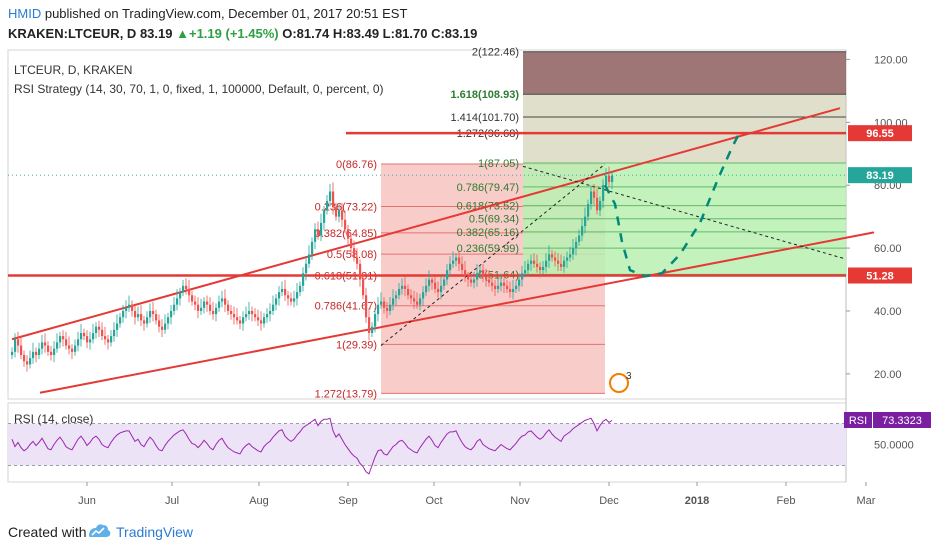 This screenshot has height=550, width=932. Describe the element at coordinates (520, 501) in the screenshot. I see `x-tick-label: Nov` at that location.